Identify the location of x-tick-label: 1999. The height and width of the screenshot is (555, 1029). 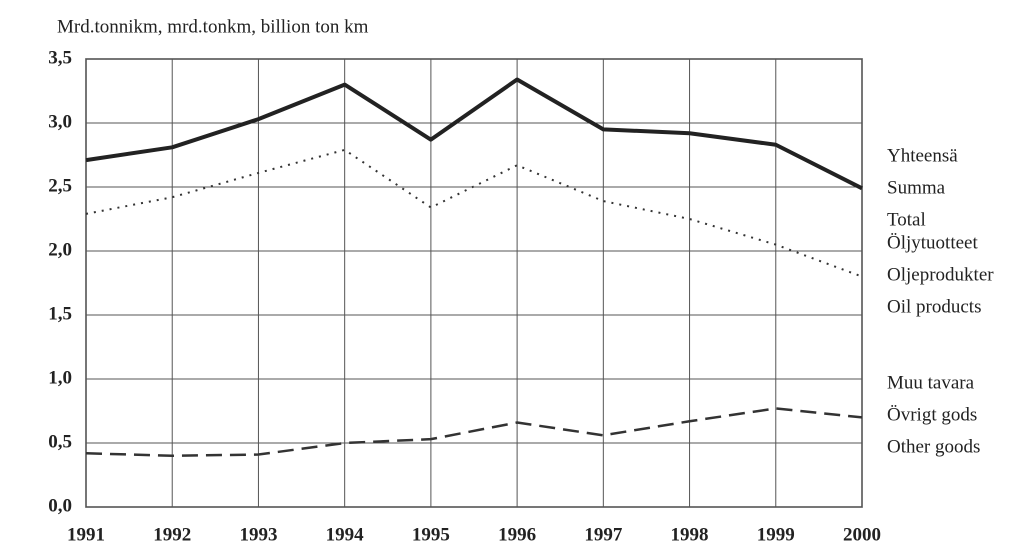
(776, 534).